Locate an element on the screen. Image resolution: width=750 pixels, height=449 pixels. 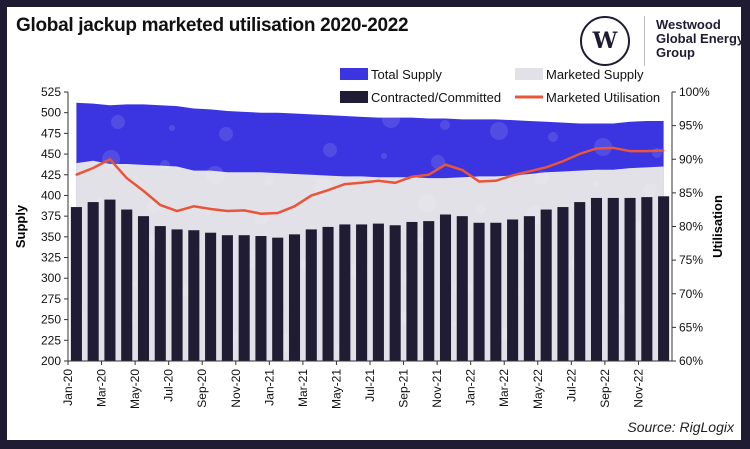
x-tick-label: Jan-20 is located at coordinates (68, 387).